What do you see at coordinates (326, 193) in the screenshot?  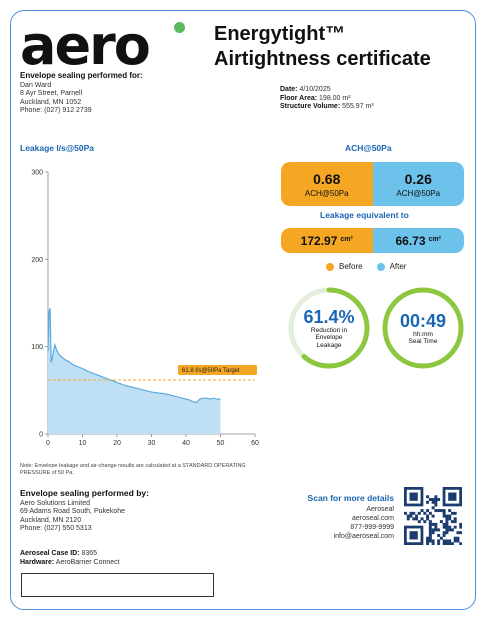 I see `ach-before-label: ACH@50Pa` at bounding box center [326, 193].